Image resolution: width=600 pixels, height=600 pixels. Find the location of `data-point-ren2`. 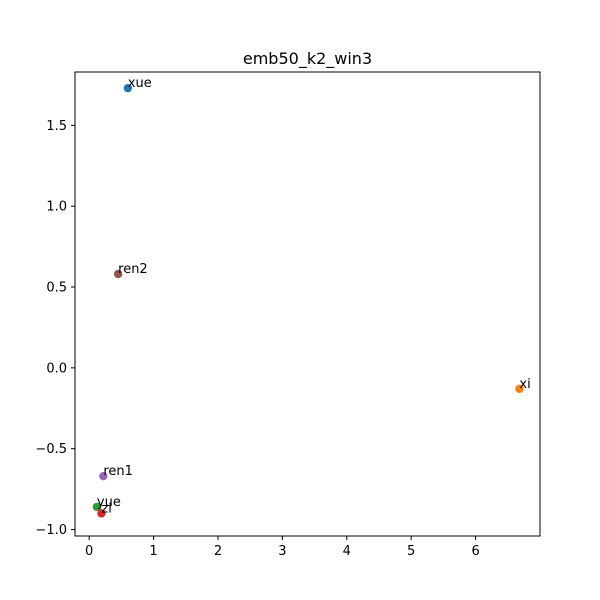

data-point-ren2 is located at coordinates (118, 274).